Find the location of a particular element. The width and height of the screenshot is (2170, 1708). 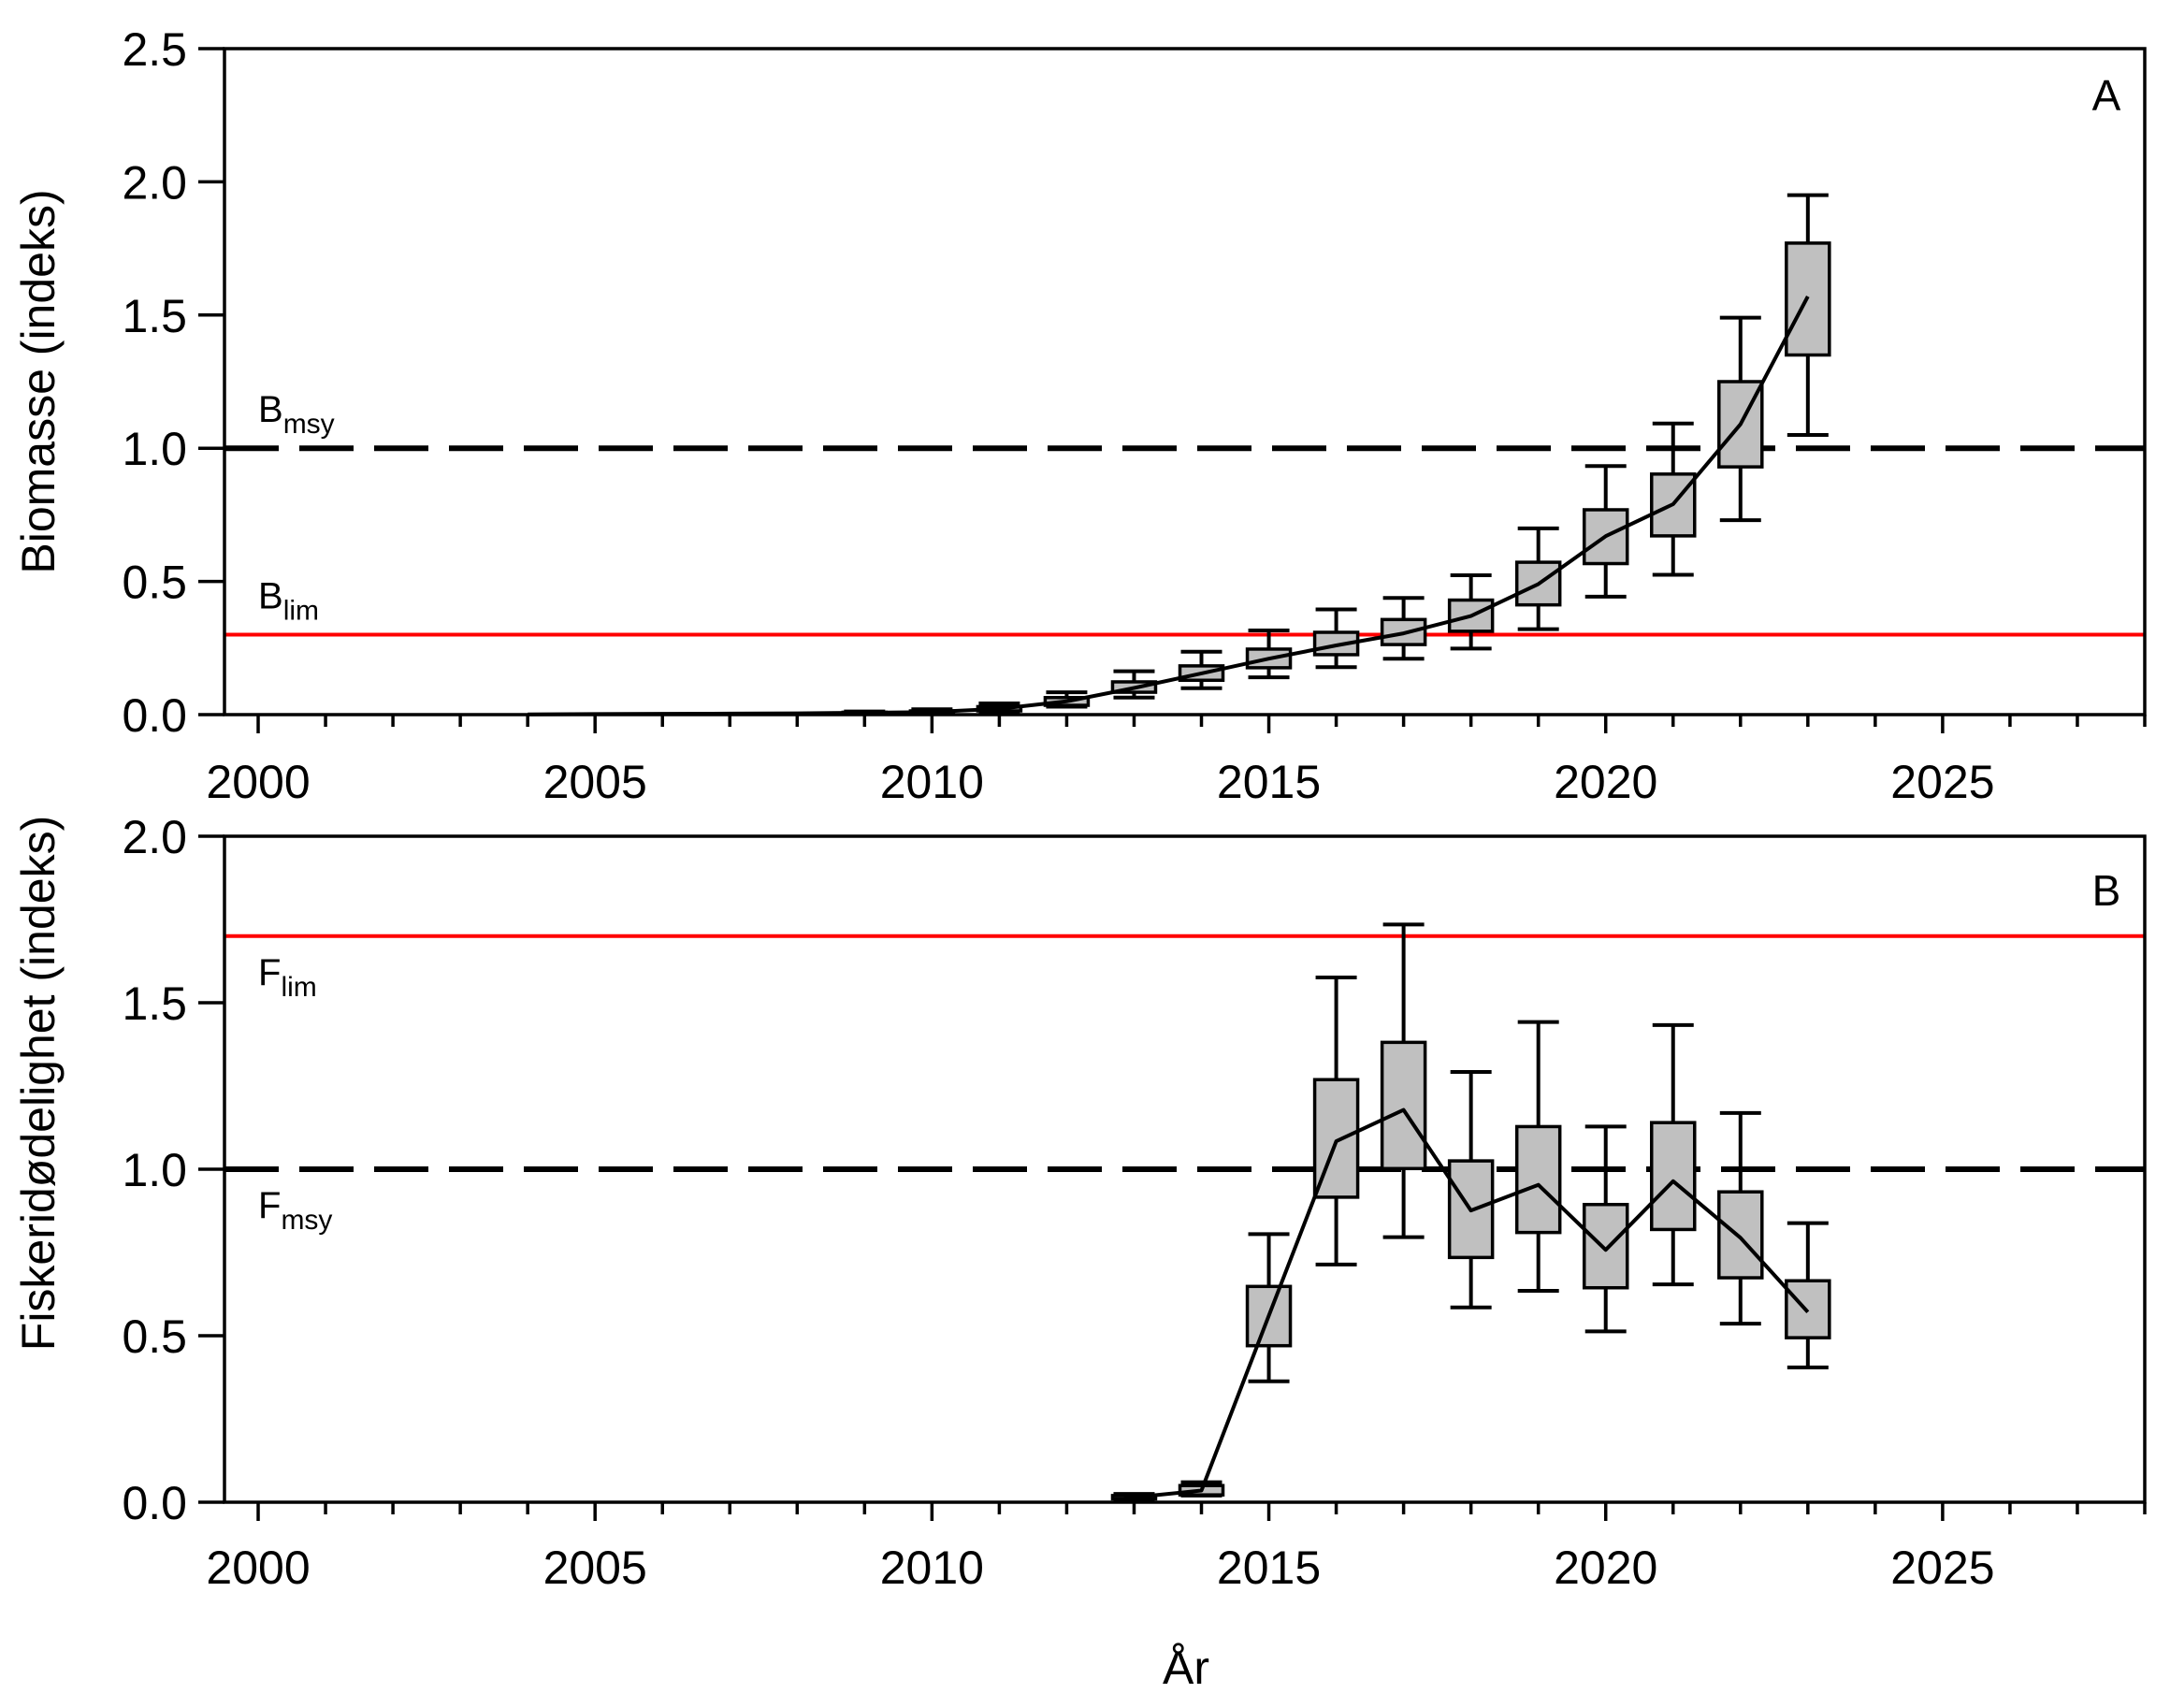

median-trend-line is located at coordinates (1466, 1303).